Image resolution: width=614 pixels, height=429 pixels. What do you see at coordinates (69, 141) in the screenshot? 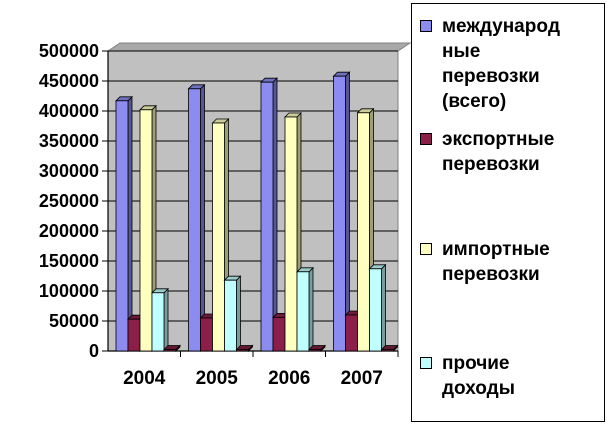
I see `y-tick-label: 350000` at bounding box center [69, 141].